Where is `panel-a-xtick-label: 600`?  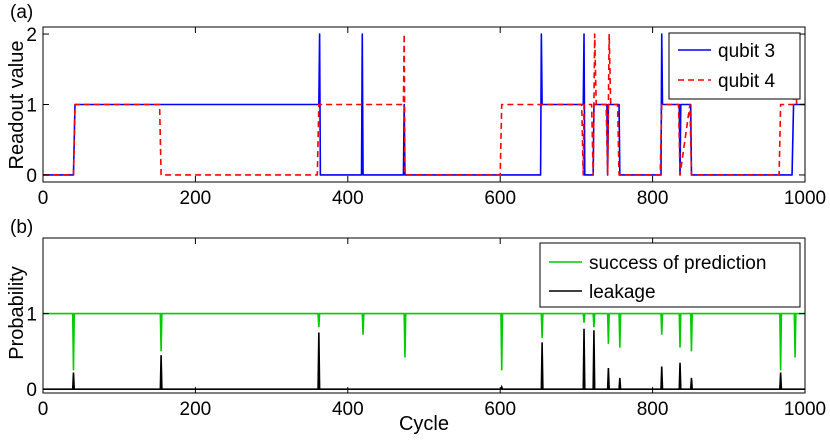 panel-a-xtick-label: 600 is located at coordinates (500, 198).